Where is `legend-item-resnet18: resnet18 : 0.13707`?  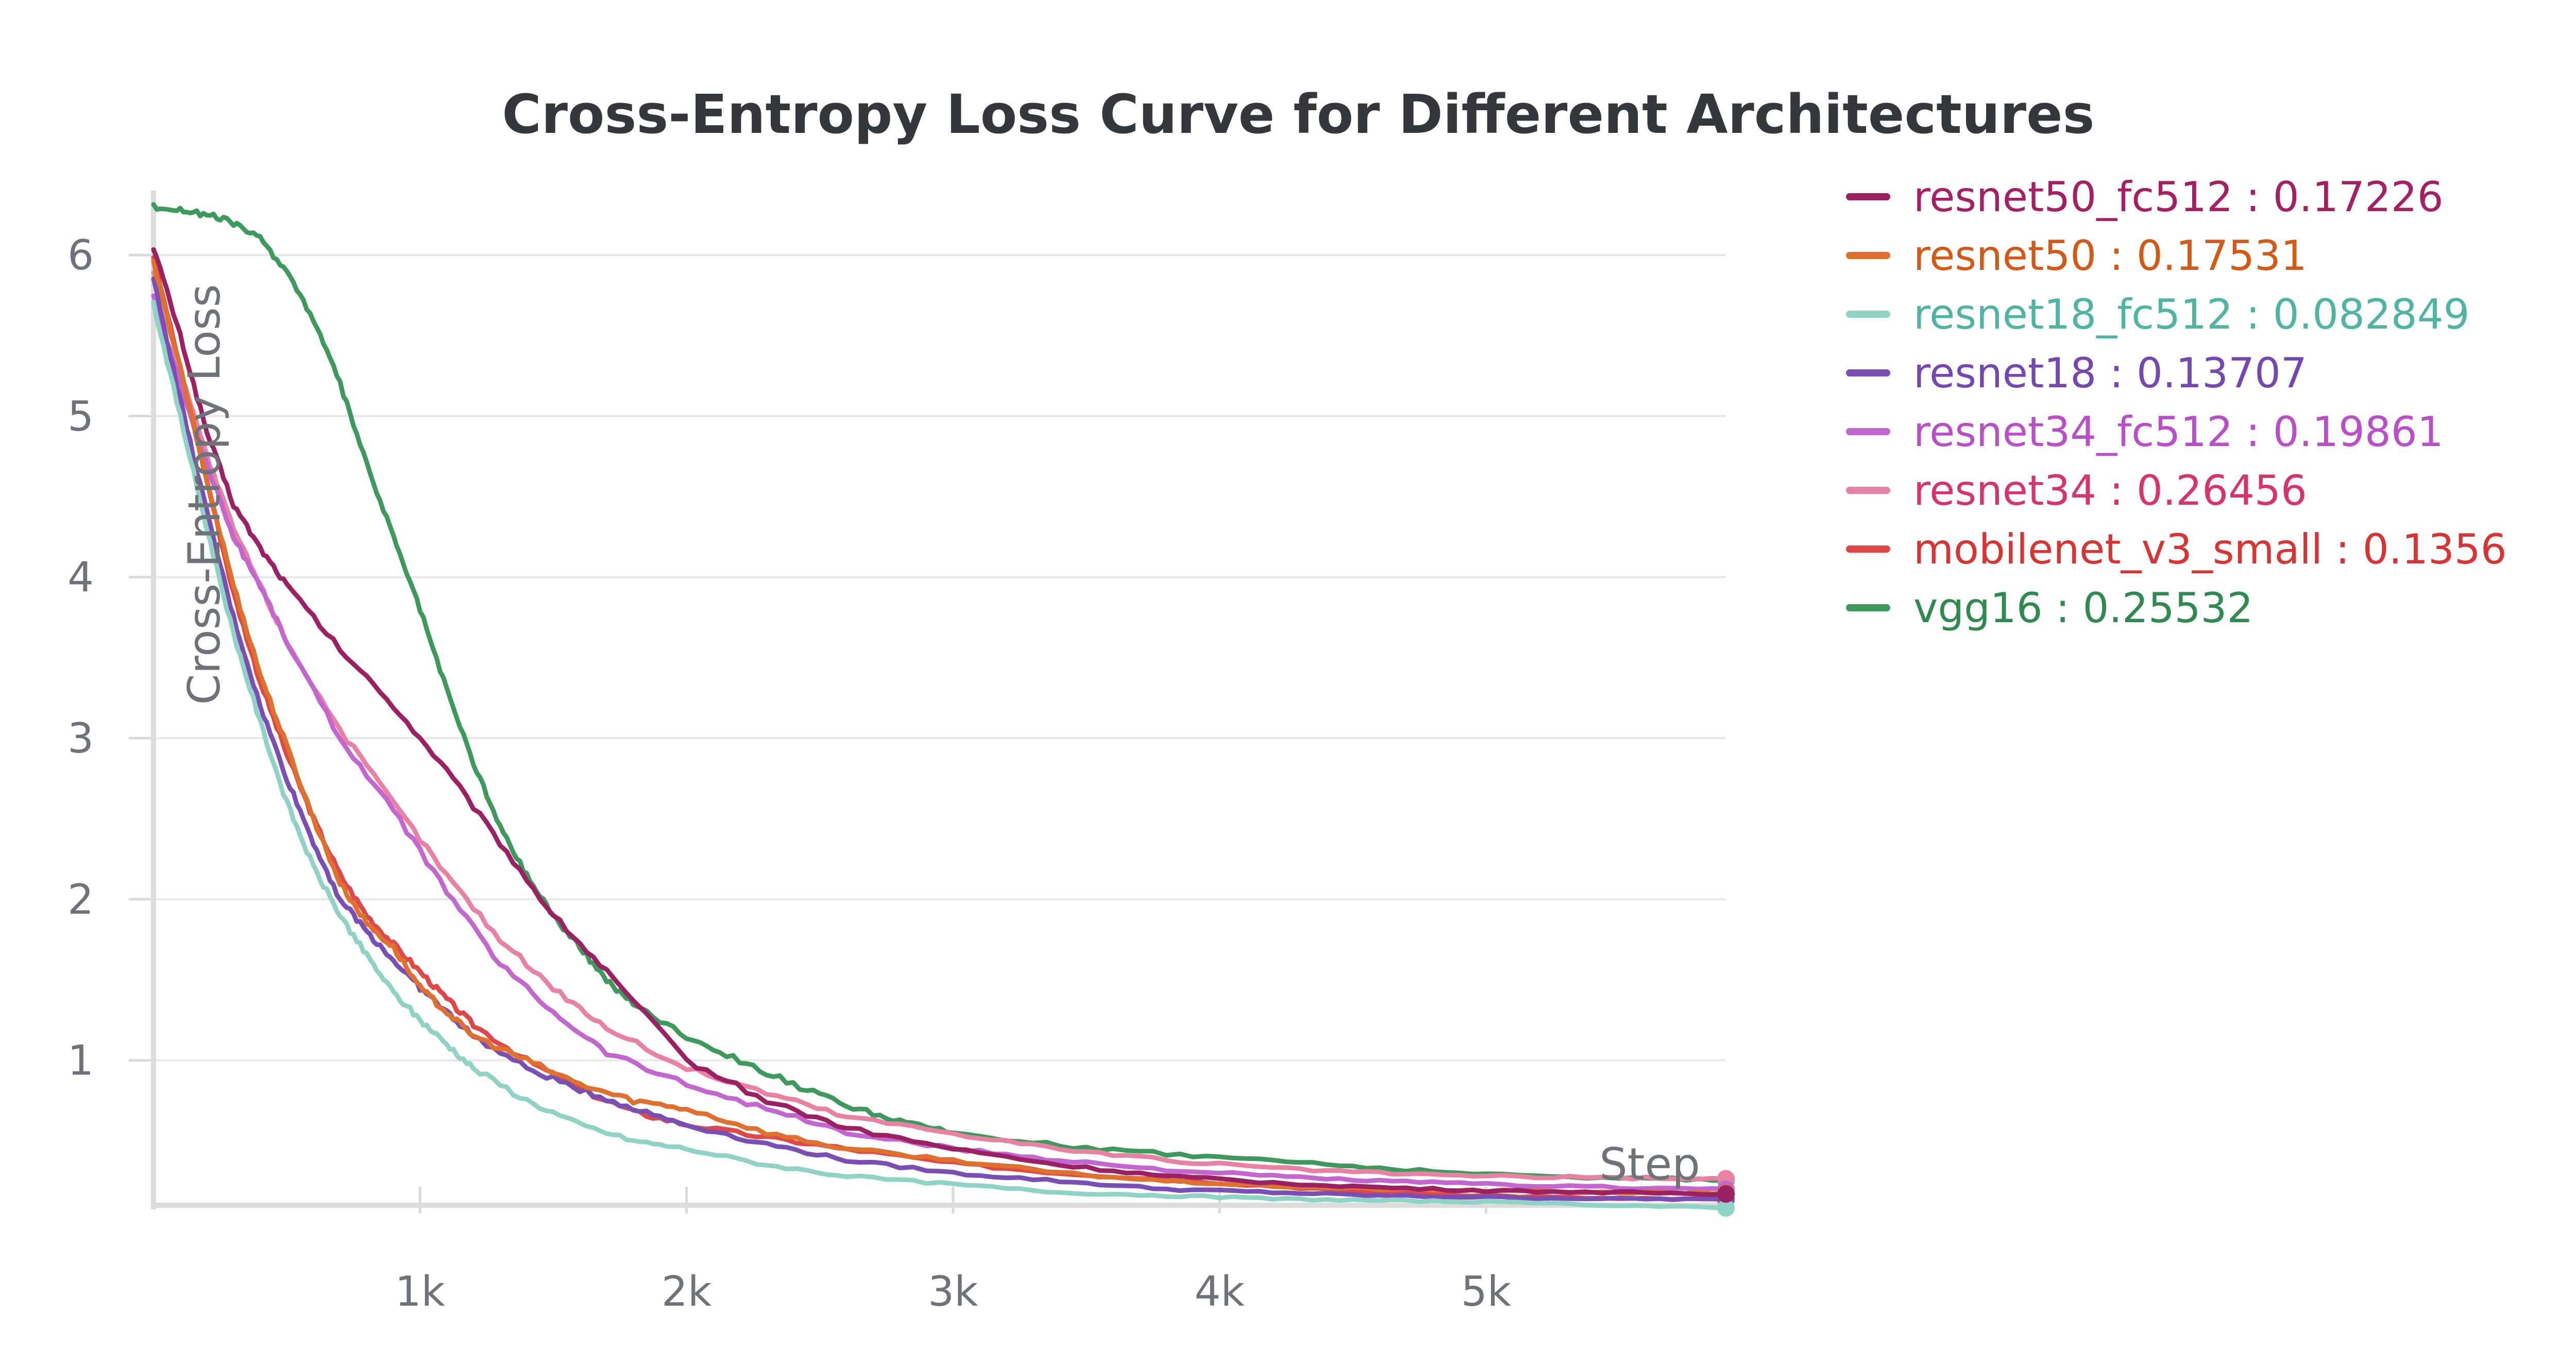 legend-item-resnet18: resnet18 : 0.13707 is located at coordinates (2076, 373).